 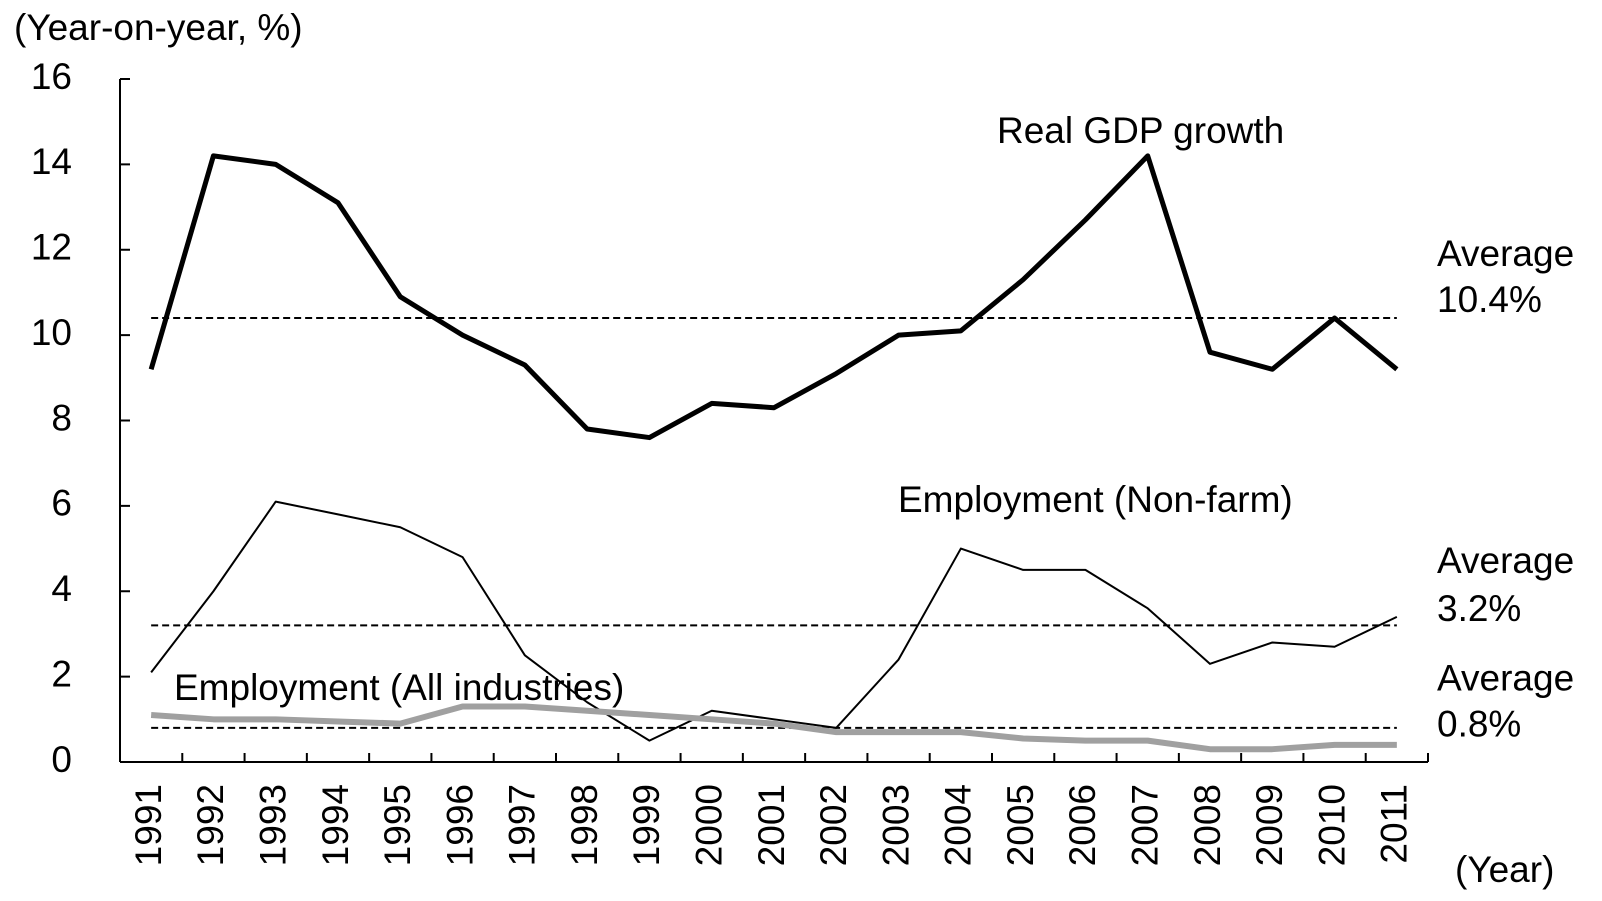 What do you see at coordinates (1144, 825) in the screenshot?
I see `x-tick-label: 2007` at bounding box center [1144, 825].